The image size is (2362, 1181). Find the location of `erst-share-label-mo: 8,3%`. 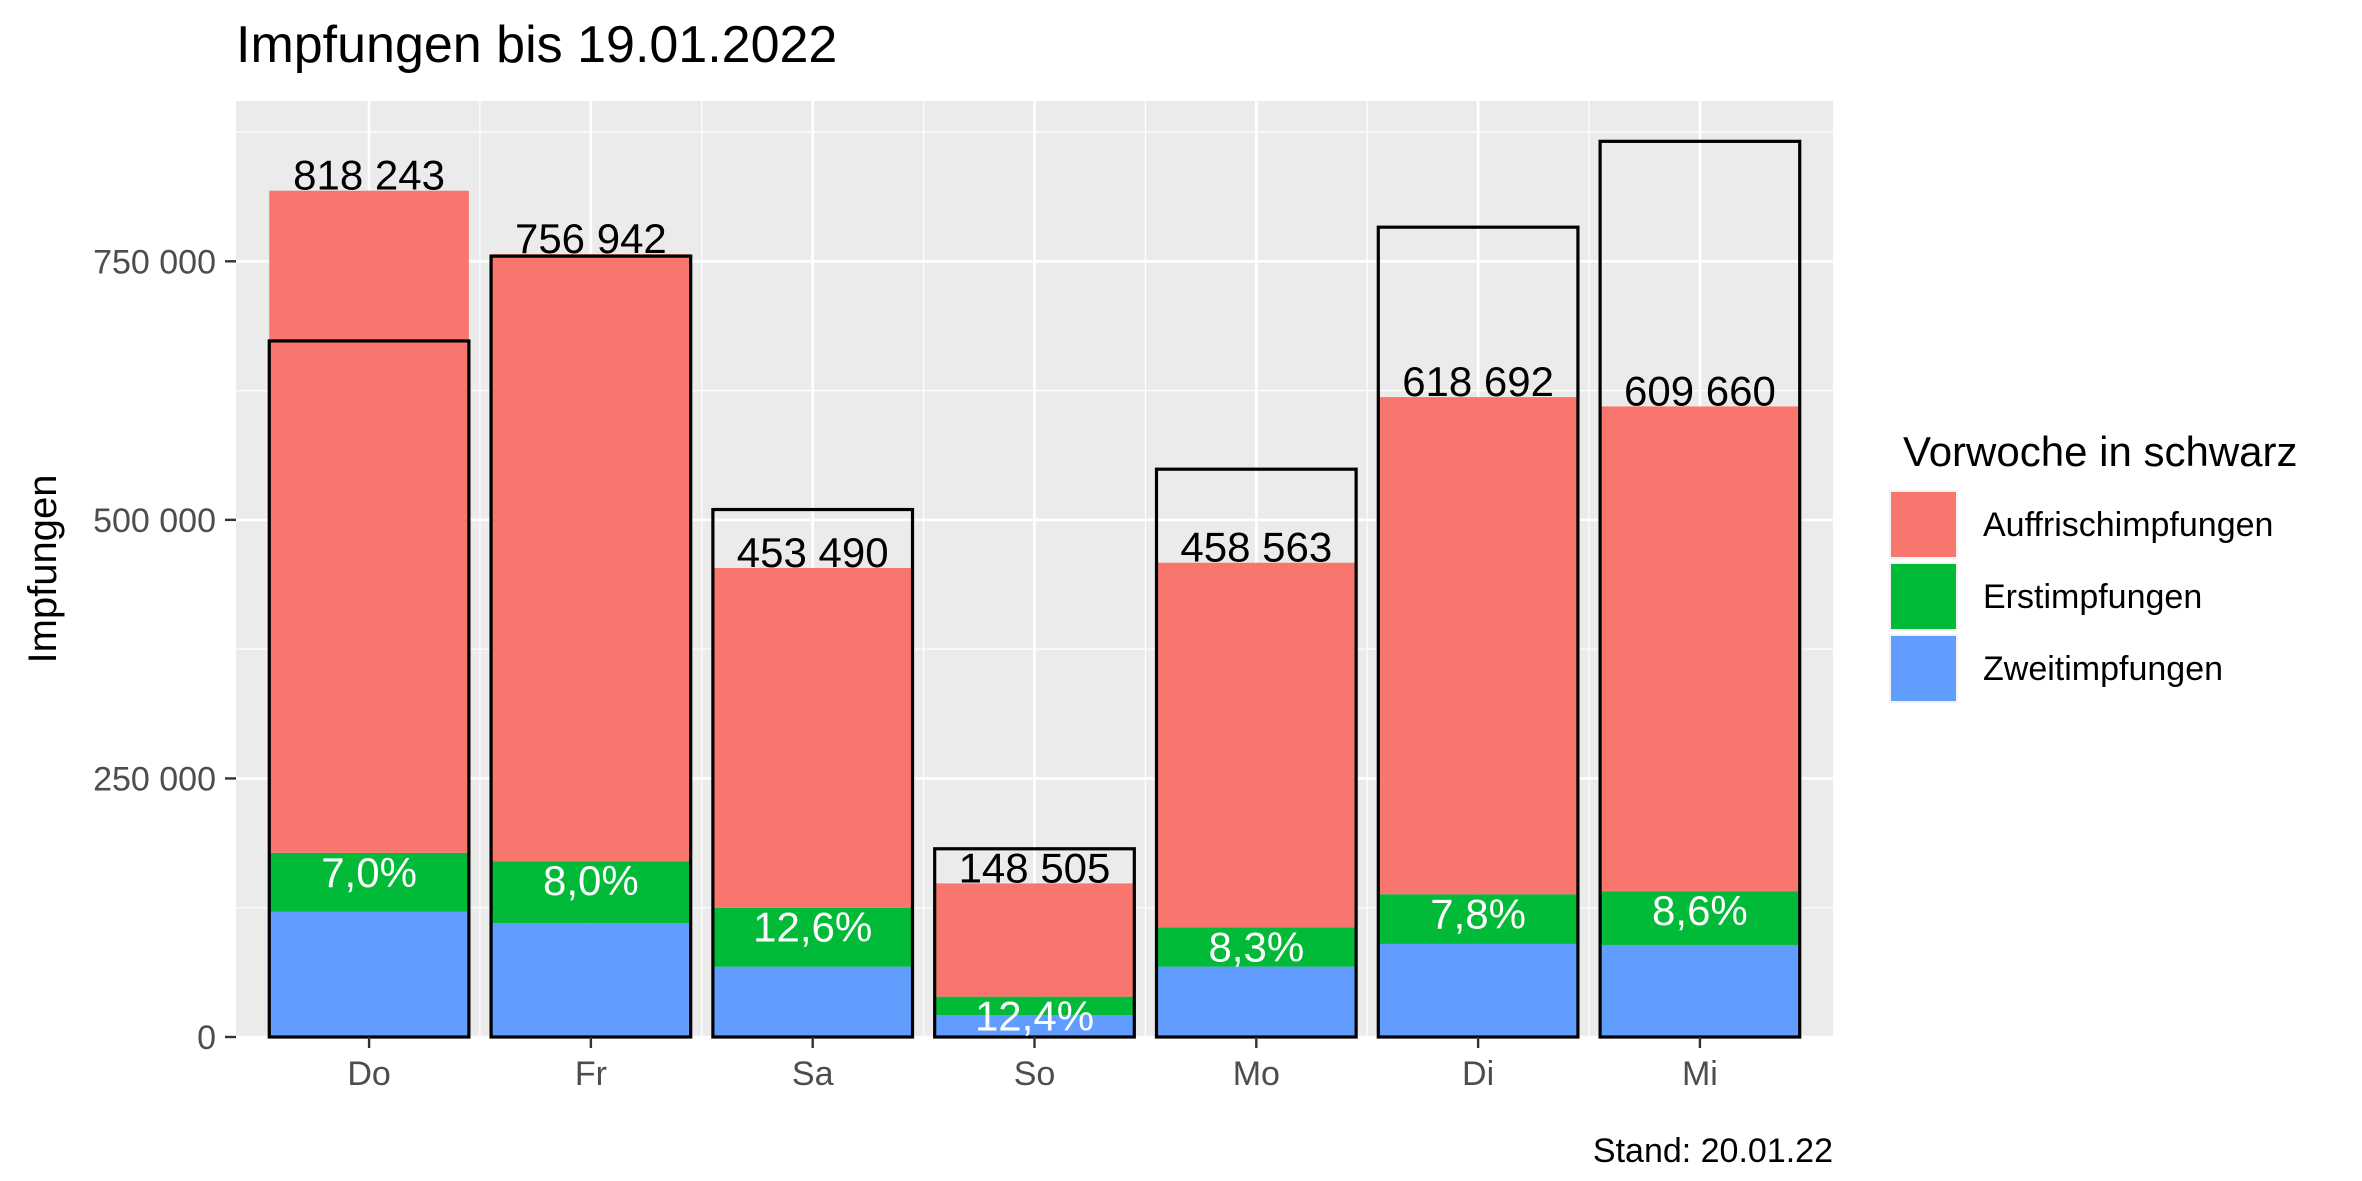

erst-share-label-mo: 8,3% is located at coordinates (1256, 946).